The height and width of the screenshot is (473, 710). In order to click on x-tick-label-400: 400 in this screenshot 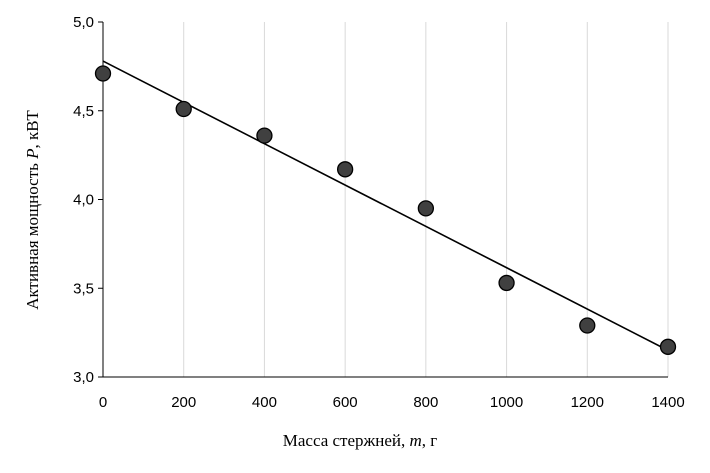, I will do `click(264, 402)`.